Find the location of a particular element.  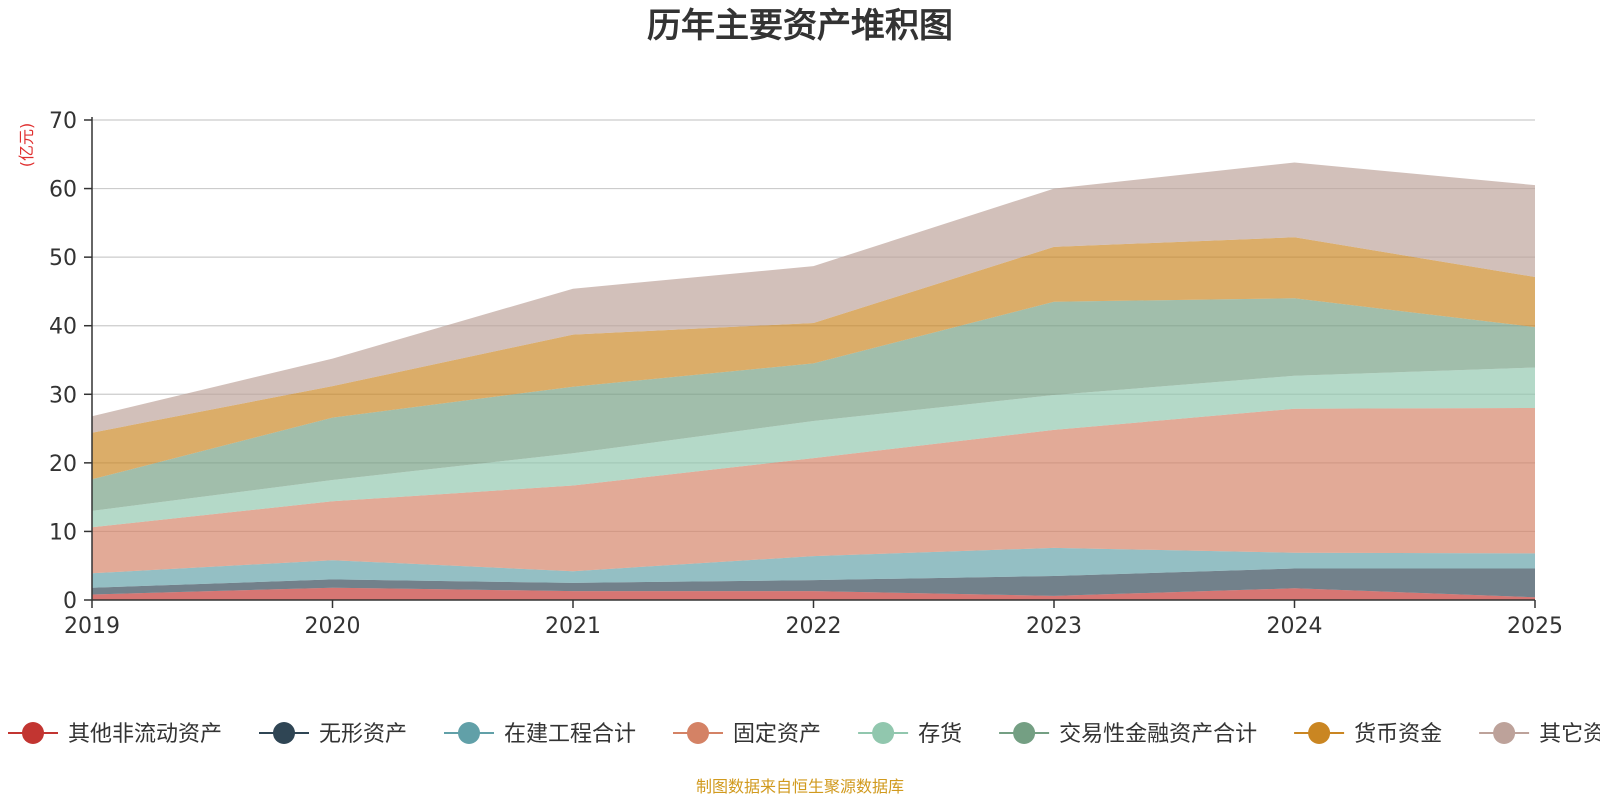

y-axis-unit: (亿元) is located at coordinates (26, 145).